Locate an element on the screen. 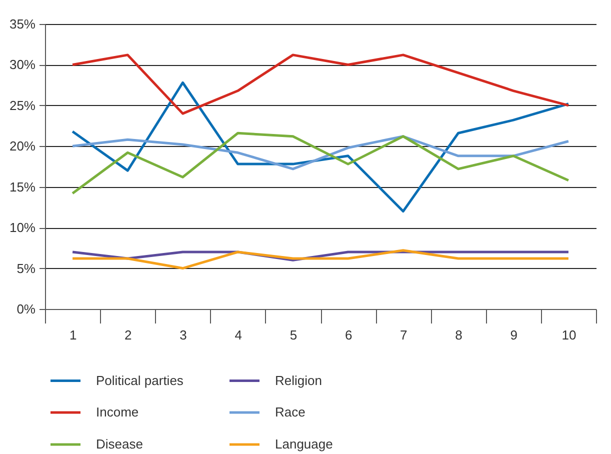  y-tick-label: 25% is located at coordinates (22, 105).